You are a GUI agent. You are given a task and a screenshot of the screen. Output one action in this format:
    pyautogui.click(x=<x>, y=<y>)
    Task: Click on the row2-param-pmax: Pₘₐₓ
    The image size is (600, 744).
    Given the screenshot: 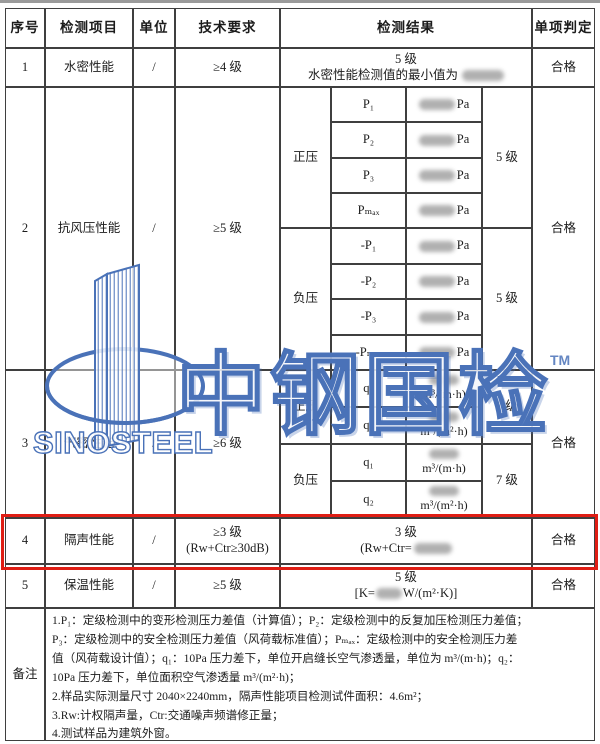 What is the action you would take?
    pyautogui.click(x=368, y=210)
    